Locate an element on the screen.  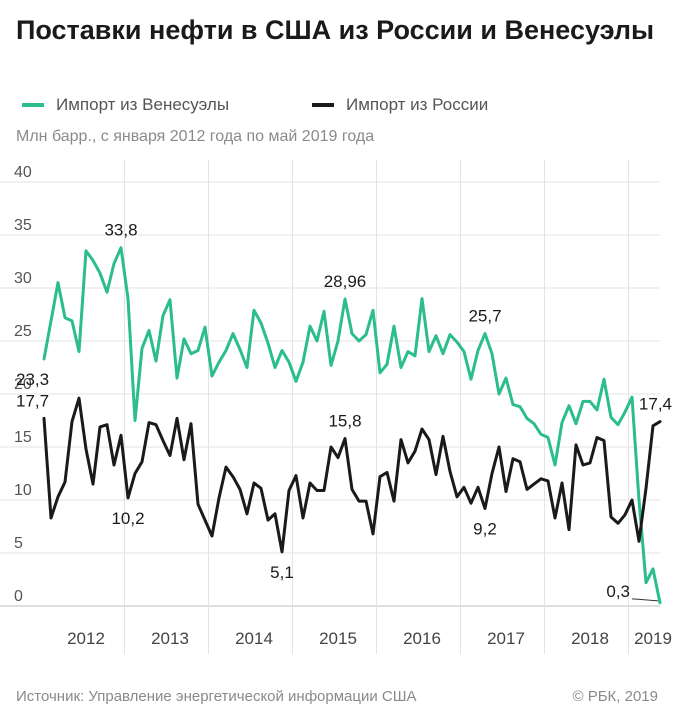
data-label-2: 28,96 is located at coordinates (345, 281).